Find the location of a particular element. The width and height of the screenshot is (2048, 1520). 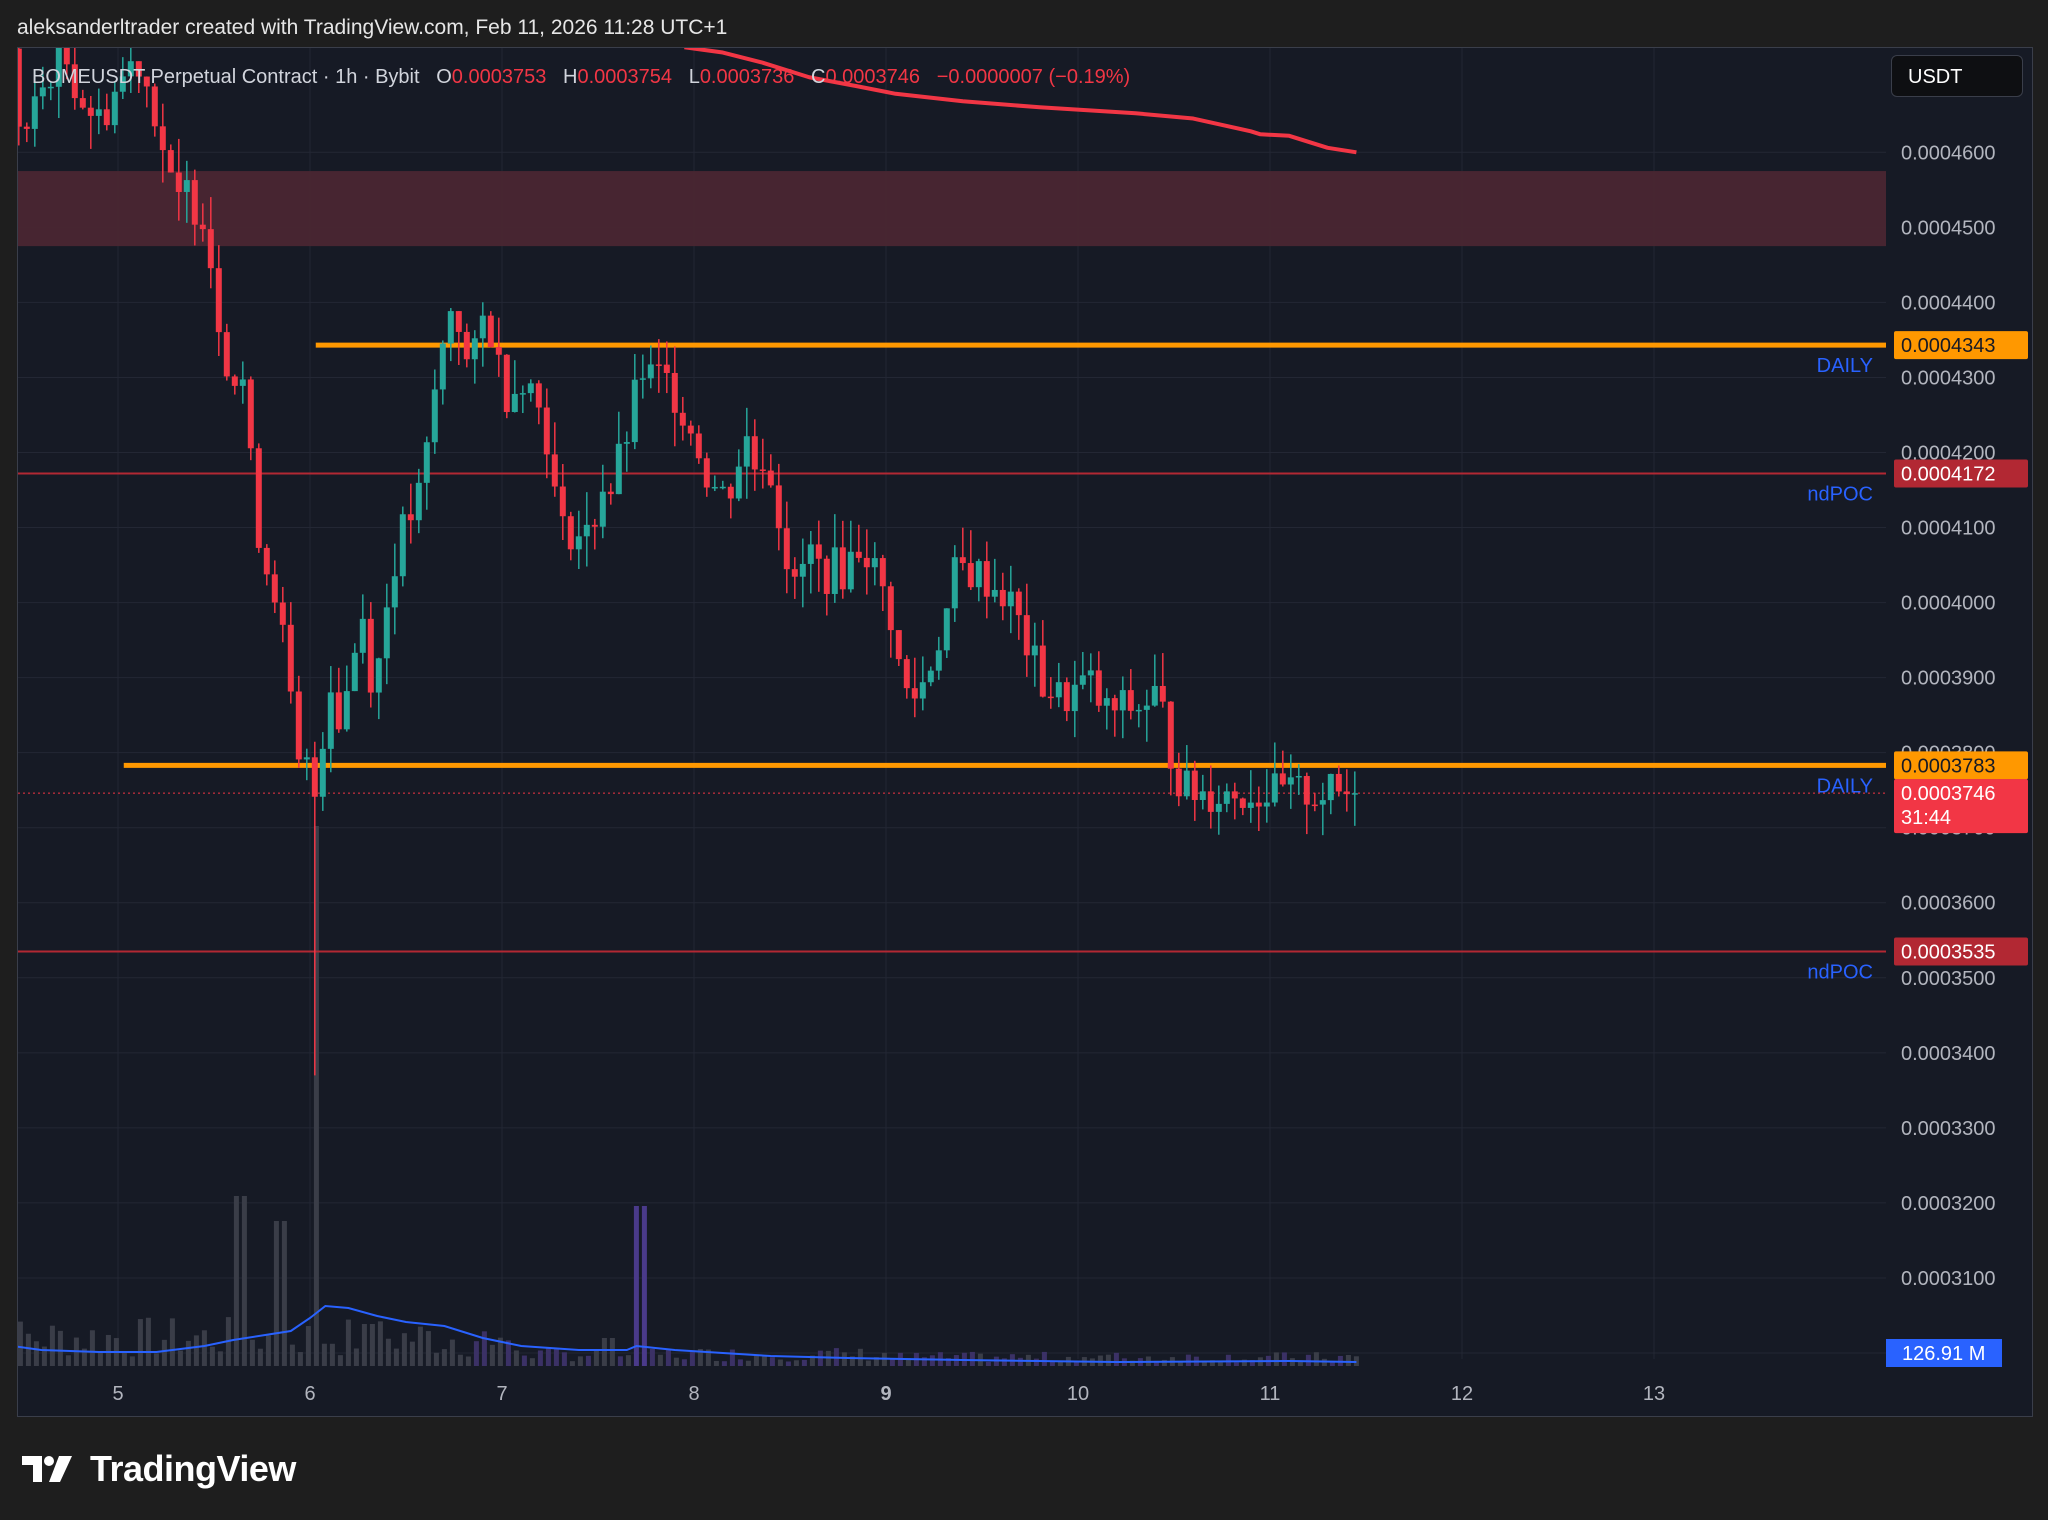

price-axis-label: 0.0003600 is located at coordinates (1948, 904).